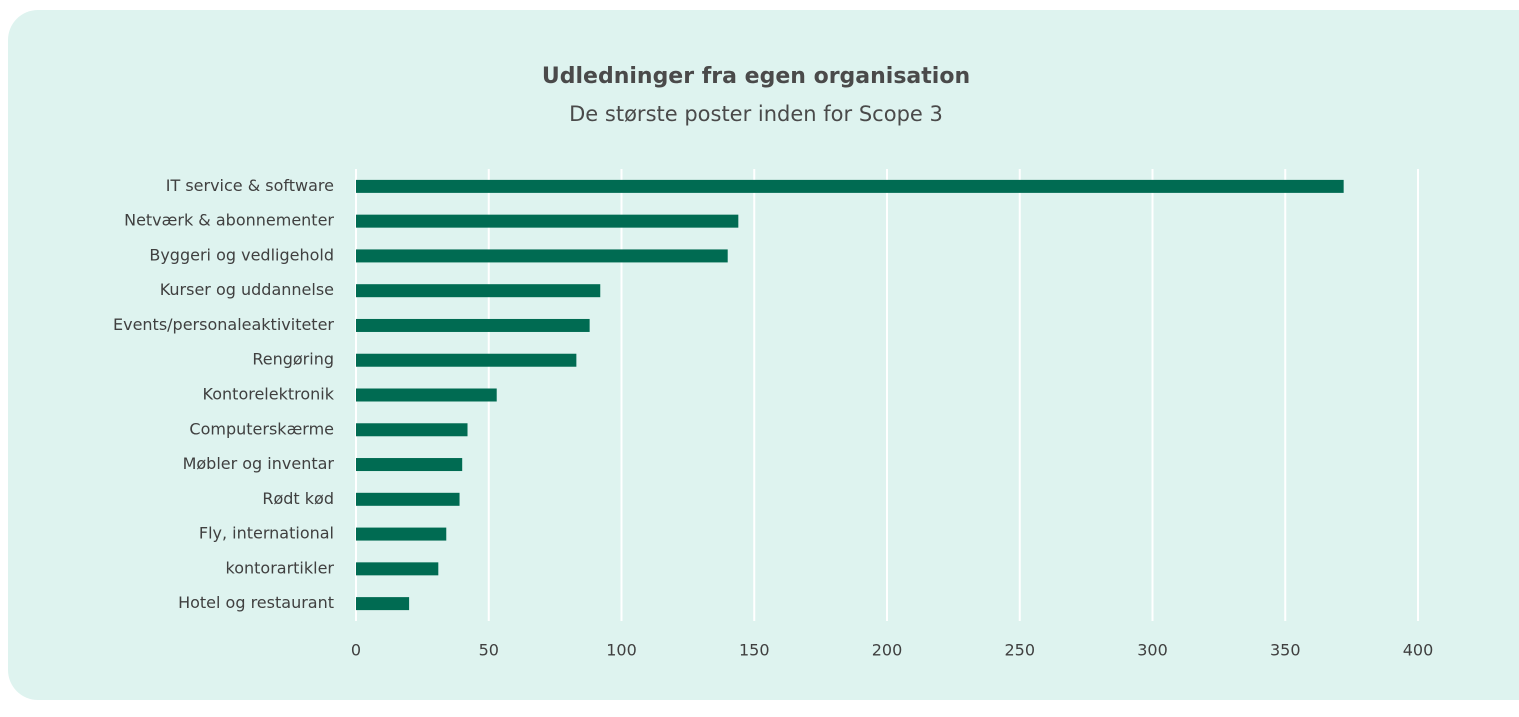 The height and width of the screenshot is (717, 1519). What do you see at coordinates (756, 114) in the screenshot?
I see `chart-subtitle: De største poster inden for Scope 3` at bounding box center [756, 114].